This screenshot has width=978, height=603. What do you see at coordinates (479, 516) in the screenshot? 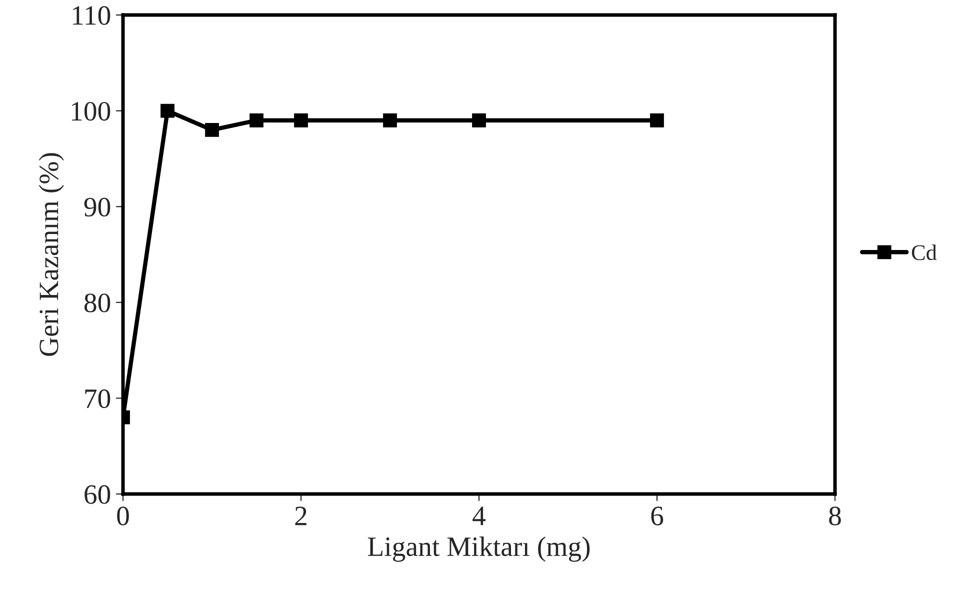
I see `x-tick-label: 4` at bounding box center [479, 516].